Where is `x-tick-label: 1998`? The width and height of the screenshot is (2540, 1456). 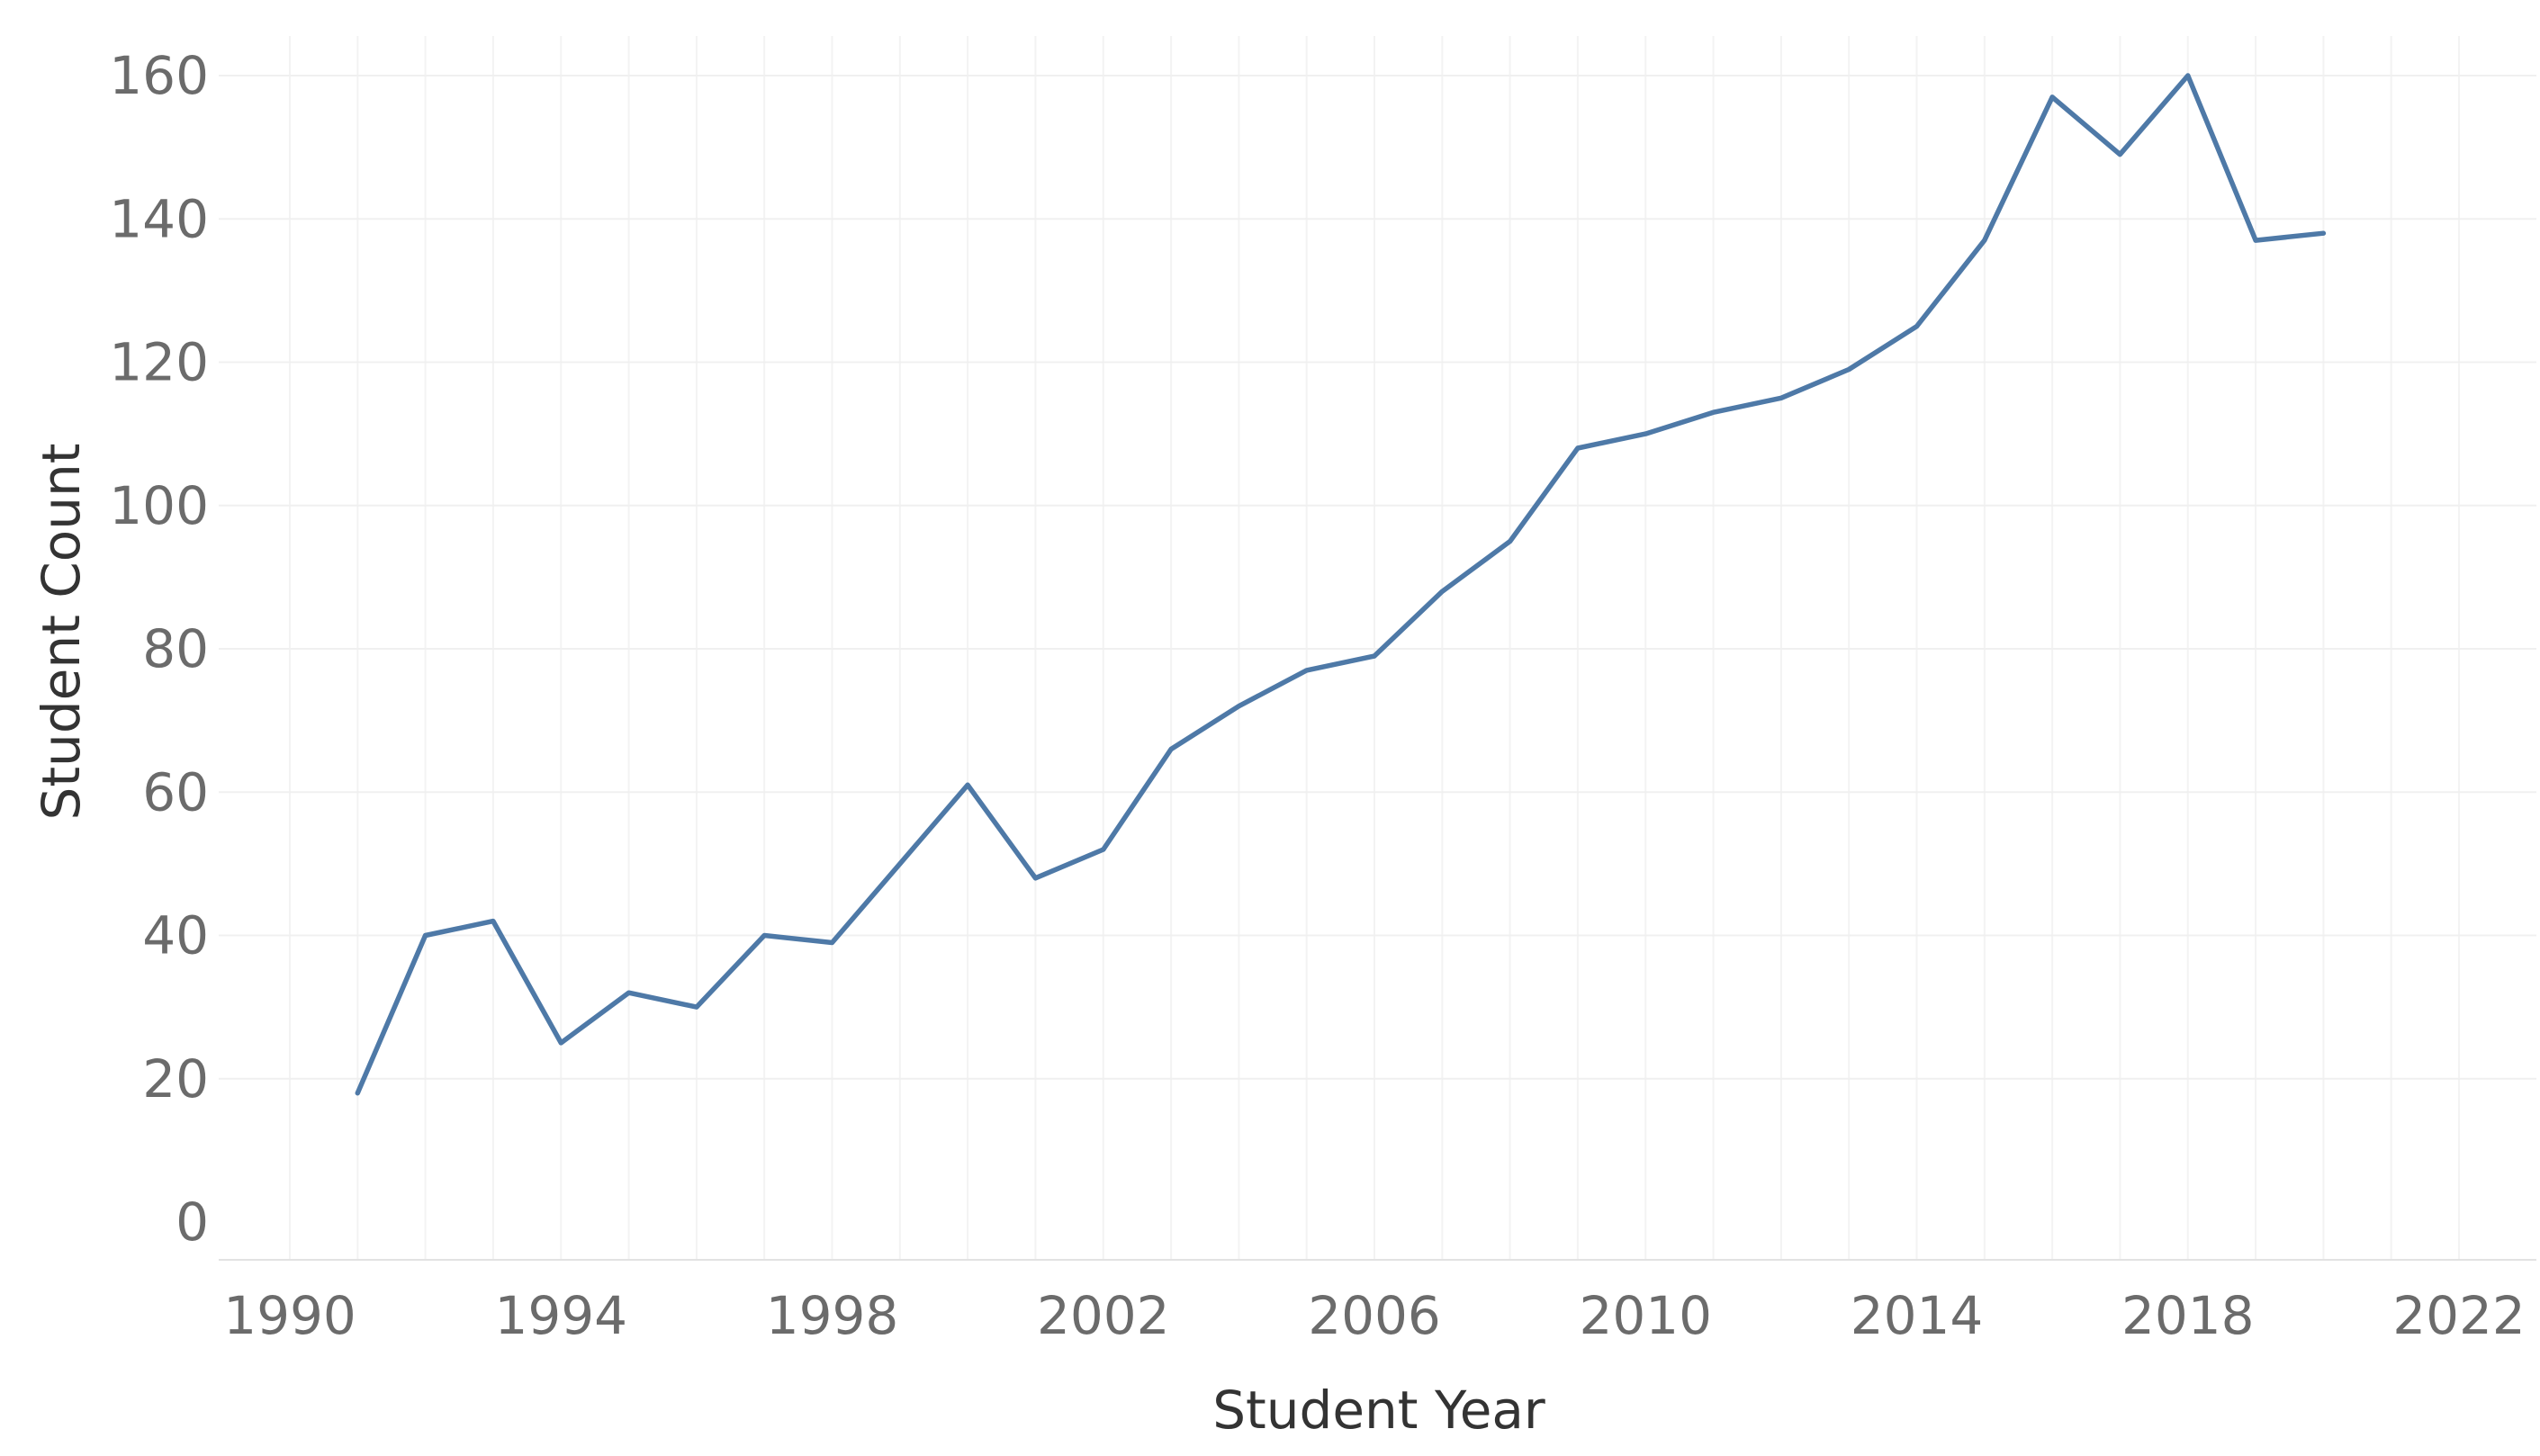 x-tick-label: 1998 is located at coordinates (832, 1315).